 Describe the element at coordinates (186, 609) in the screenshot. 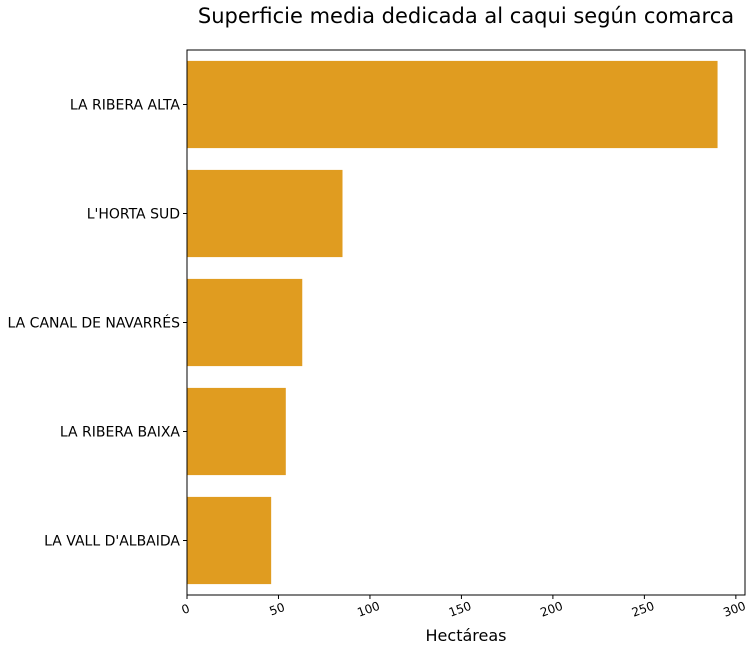

I see `x-tick-label: 0` at that location.